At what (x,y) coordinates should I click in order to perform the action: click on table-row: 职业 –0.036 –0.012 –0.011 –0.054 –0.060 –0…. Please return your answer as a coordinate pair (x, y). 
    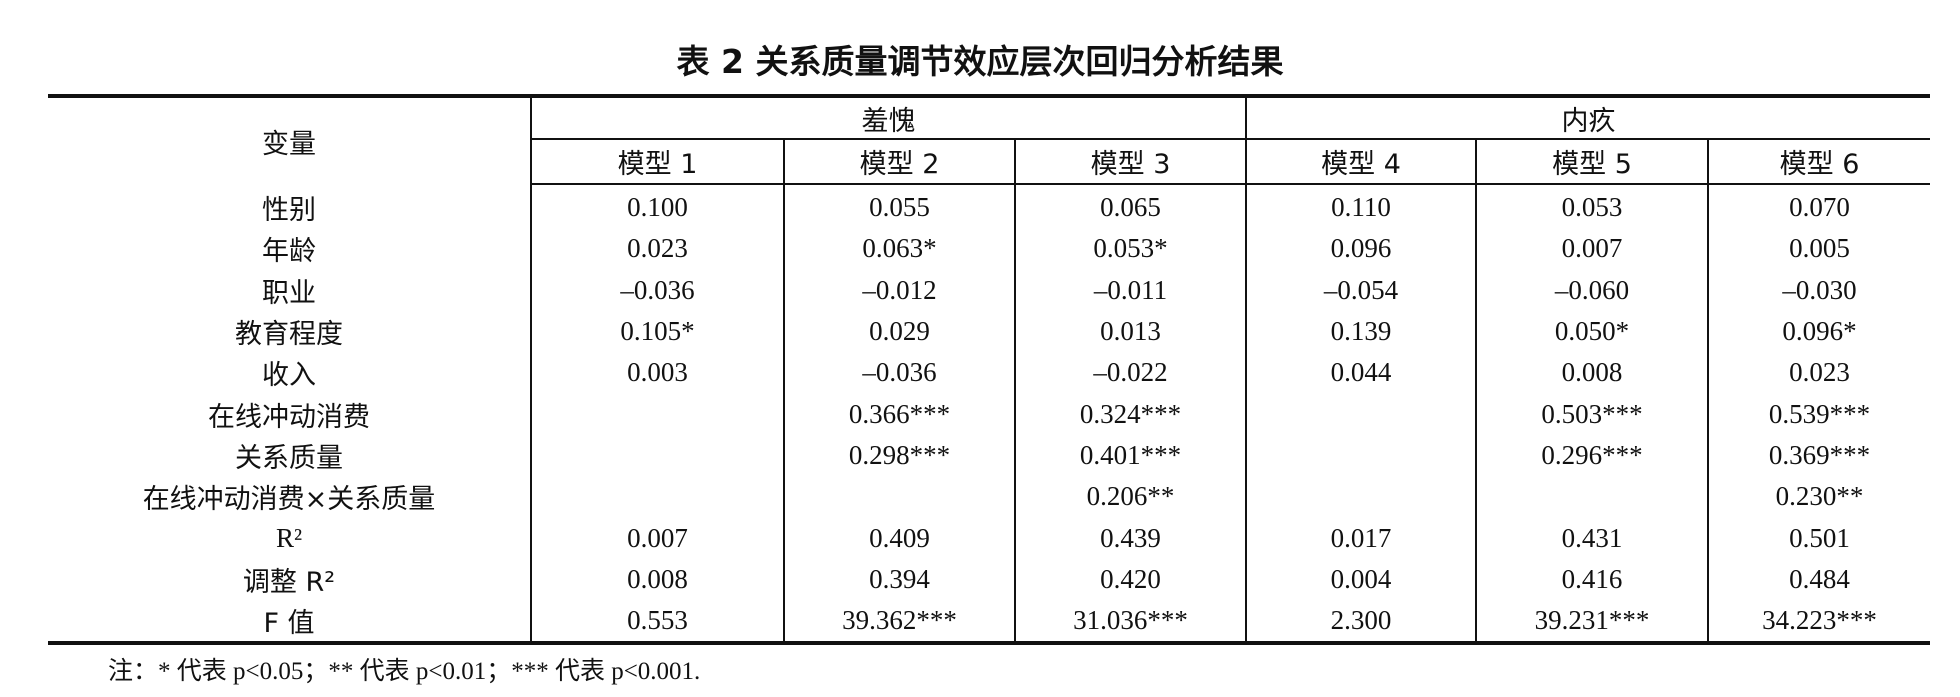
    Looking at the image, I should click on (989, 290).